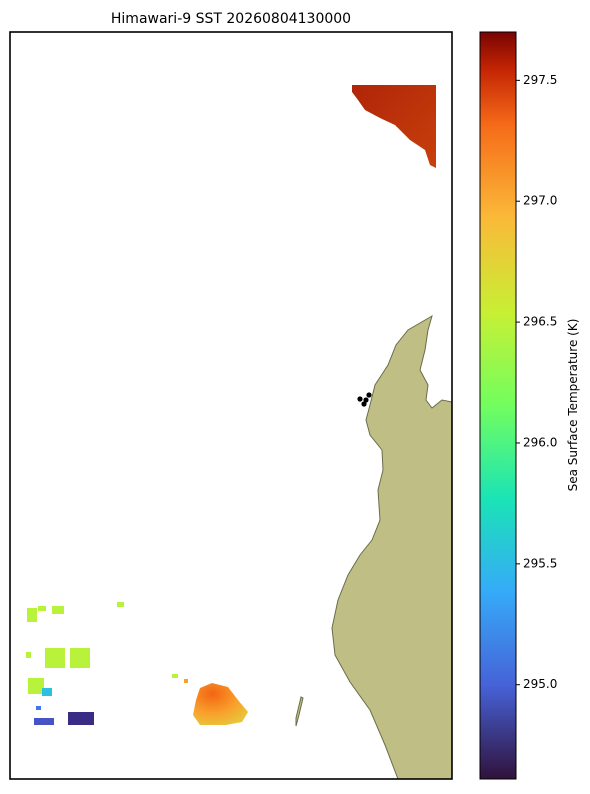  Describe the element at coordinates (540, 80) in the screenshot. I see `colorbar-tick-label: 297.5` at that location.